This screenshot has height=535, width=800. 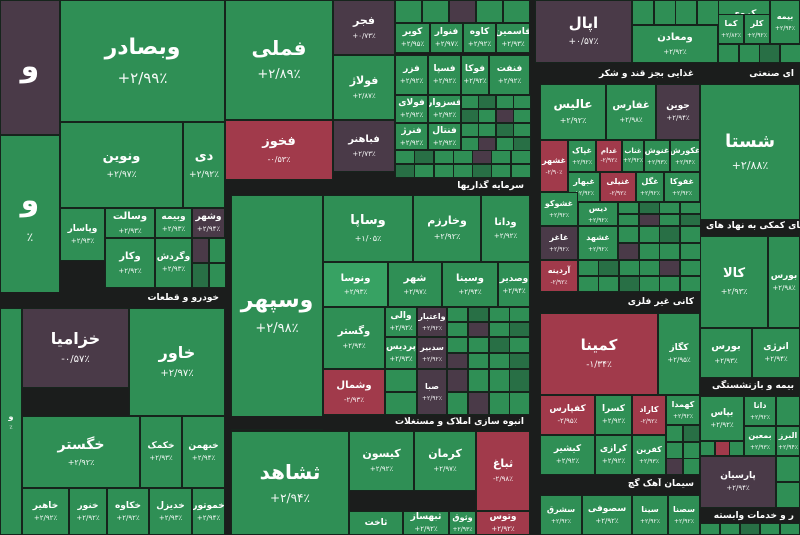 I want to click on stock-tile-vpasar: وپاسار +۲/۹۳٪, so click(x=82, y=234).